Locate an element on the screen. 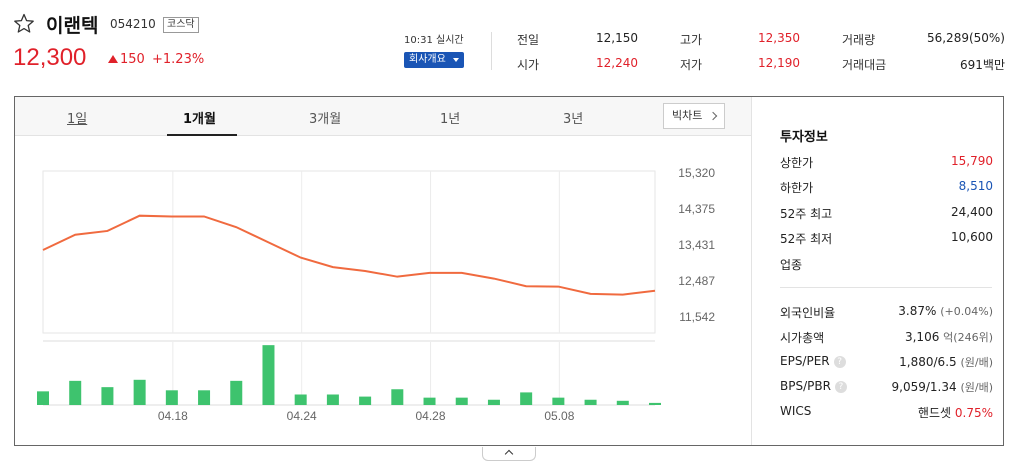 The height and width of the screenshot is (466, 1025). market-cap-rank: 억(246위) is located at coordinates (968, 337).